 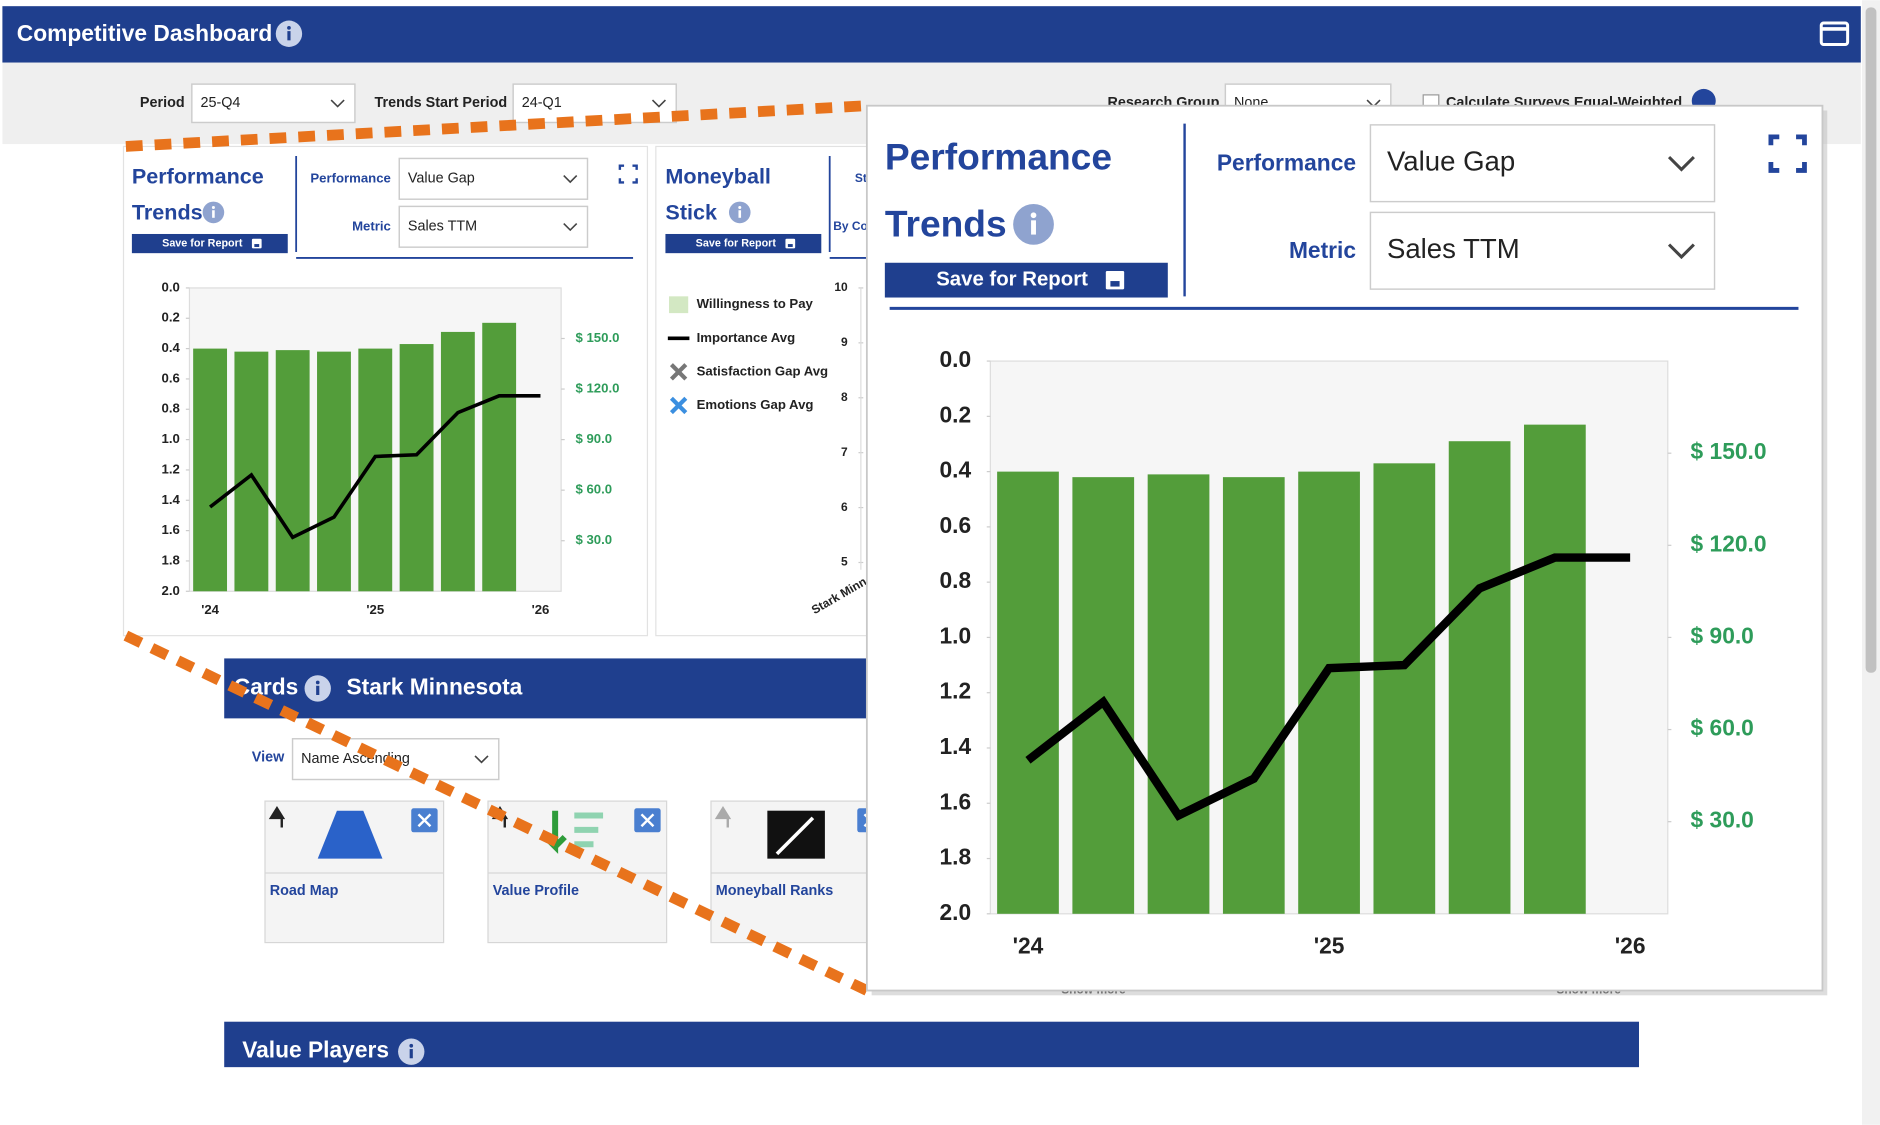 I want to click on y2-tick-label: $ 60.0, so click(x=594, y=489).